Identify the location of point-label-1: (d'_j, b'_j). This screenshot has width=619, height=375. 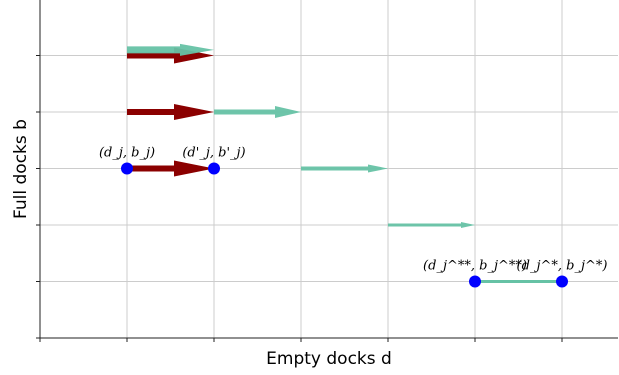
(213, 153).